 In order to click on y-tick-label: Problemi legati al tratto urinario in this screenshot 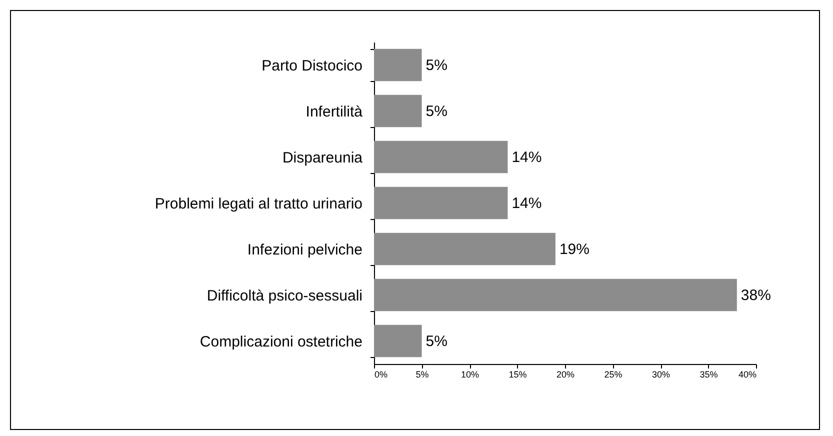, I will do `click(258, 204)`.